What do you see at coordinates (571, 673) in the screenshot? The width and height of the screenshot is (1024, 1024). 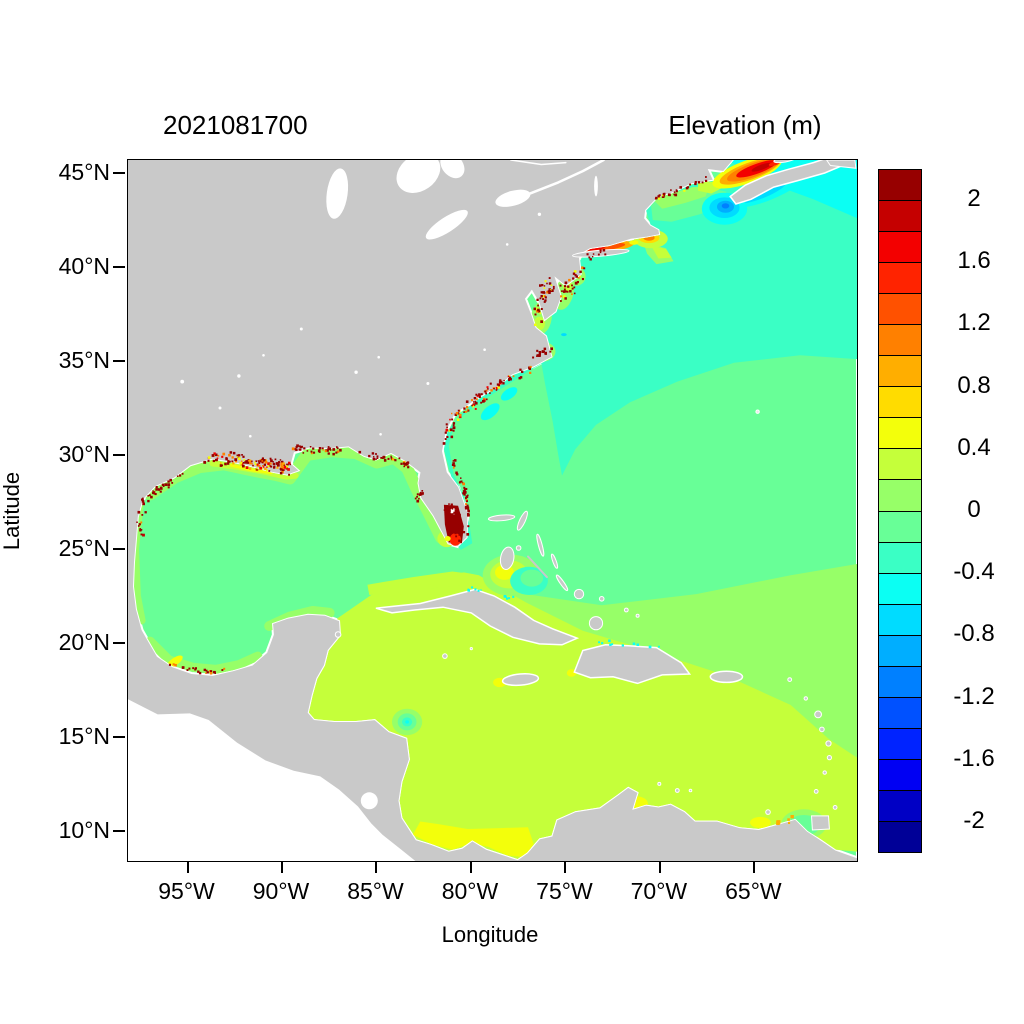 I see `haiti-west-high` at bounding box center [571, 673].